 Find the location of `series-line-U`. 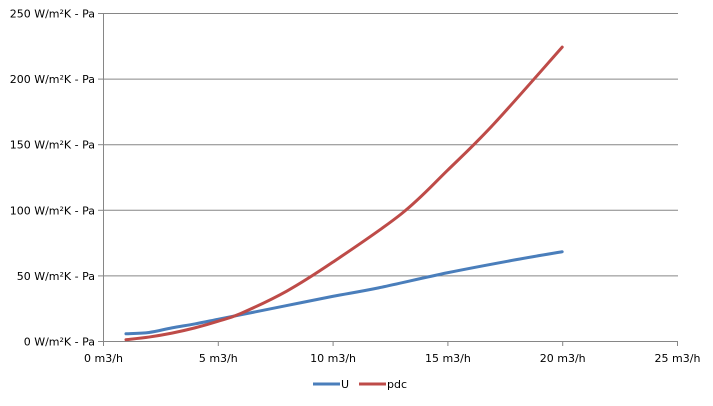

series-line-U is located at coordinates (344, 293).